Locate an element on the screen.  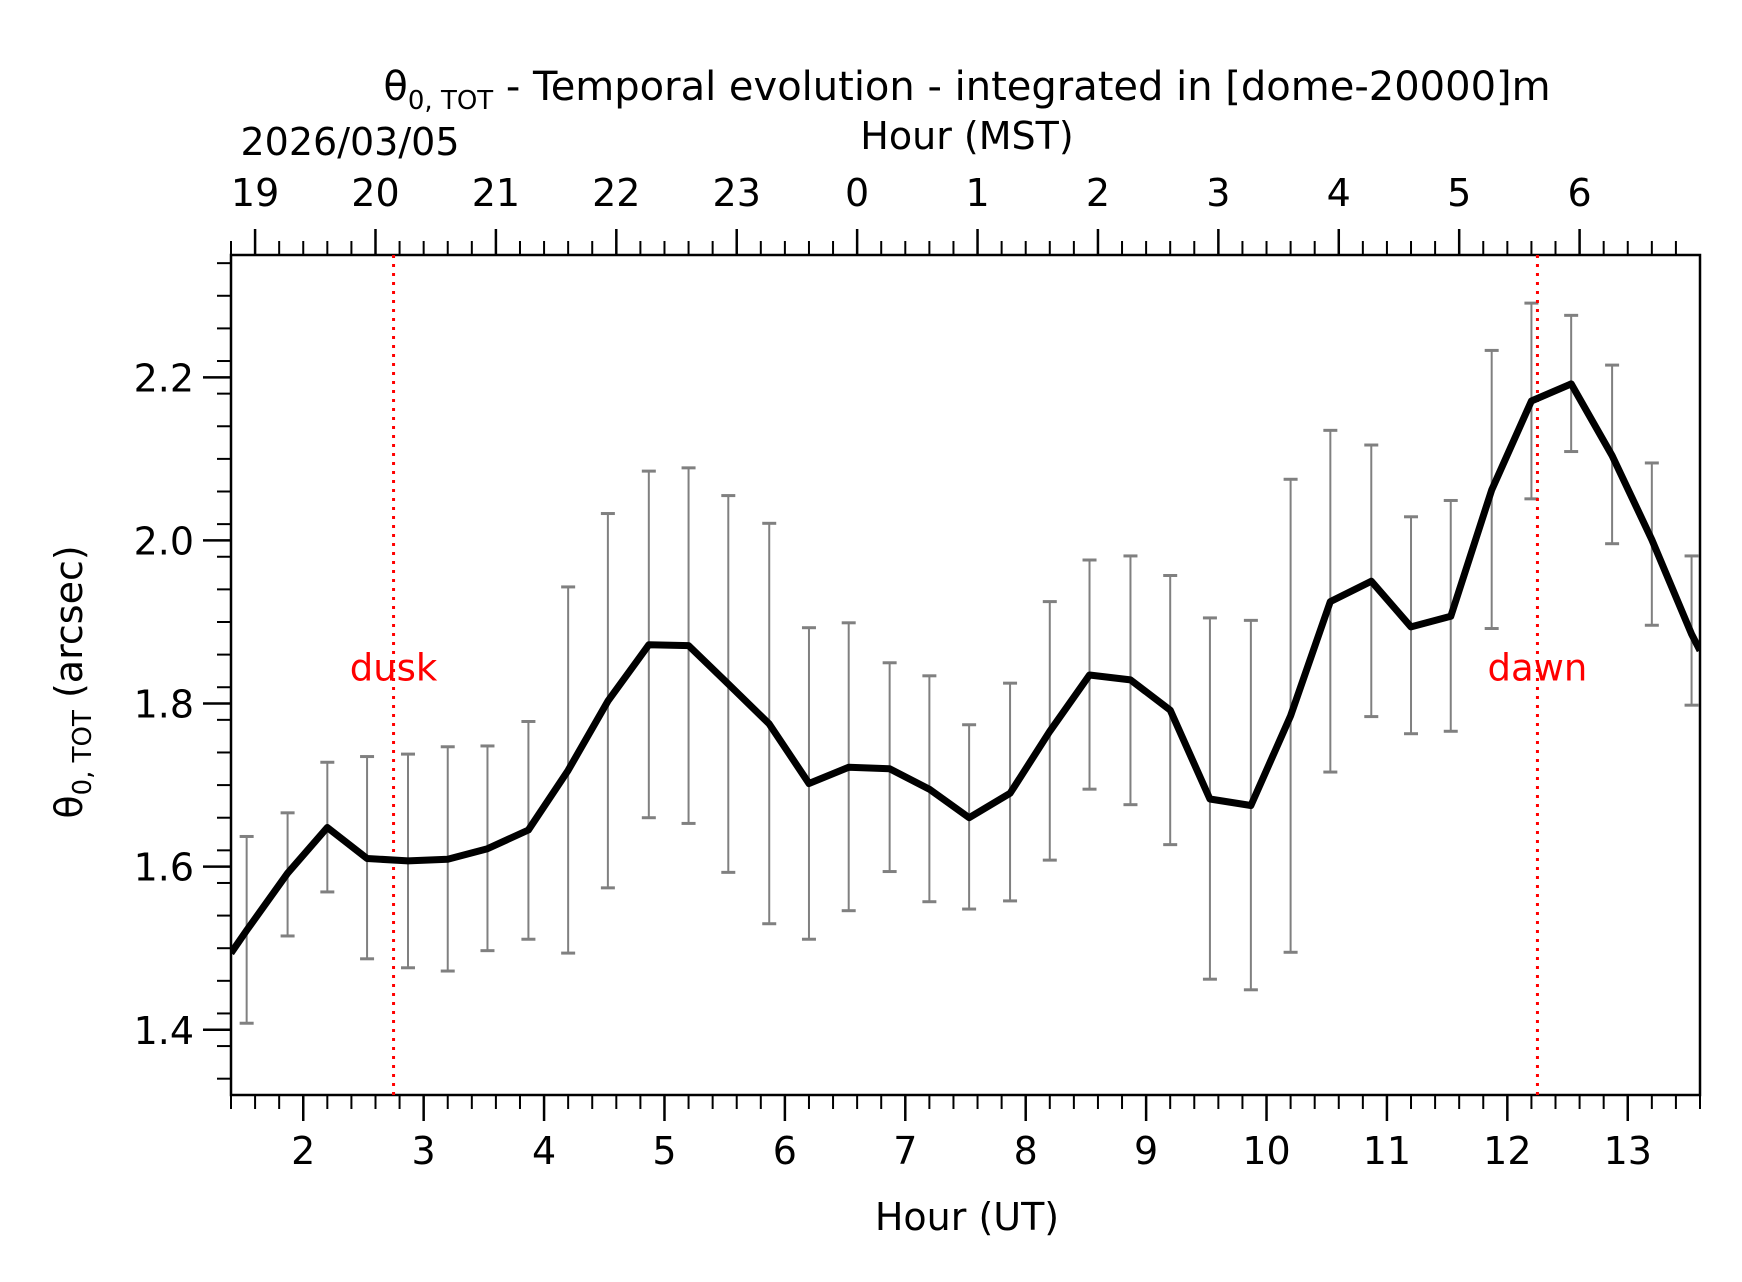
x-tick-label: 10 is located at coordinates (1266, 1151).